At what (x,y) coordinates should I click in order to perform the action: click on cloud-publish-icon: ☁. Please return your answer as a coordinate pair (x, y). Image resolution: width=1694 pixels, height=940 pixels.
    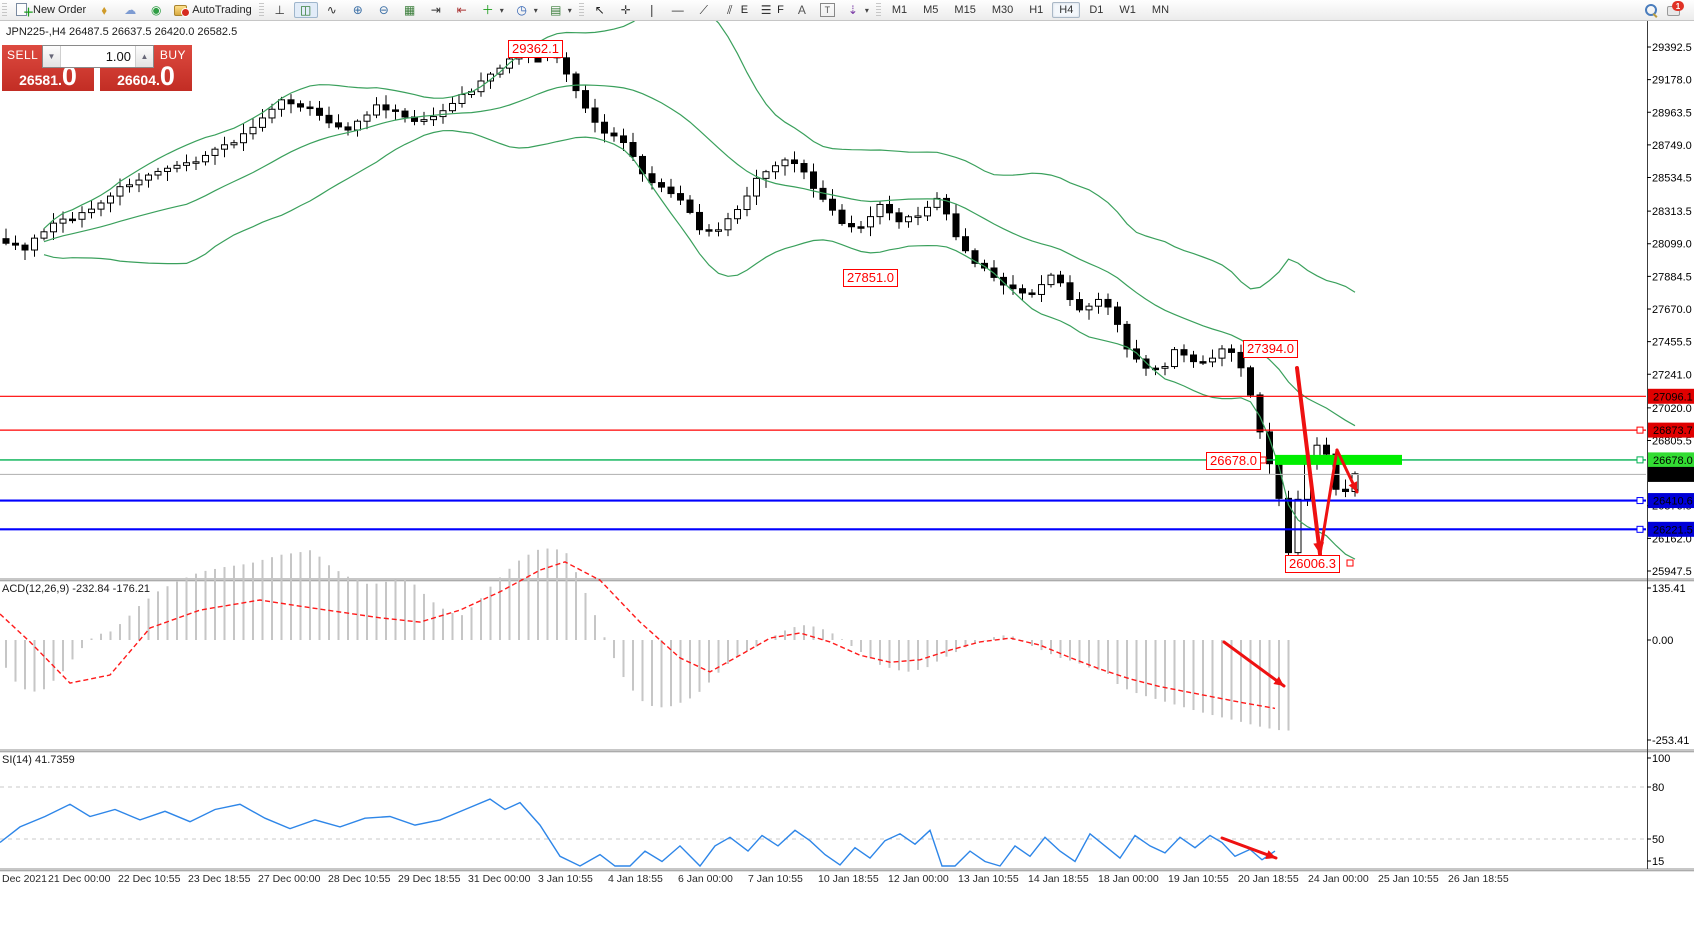
    Looking at the image, I should click on (130, 10).